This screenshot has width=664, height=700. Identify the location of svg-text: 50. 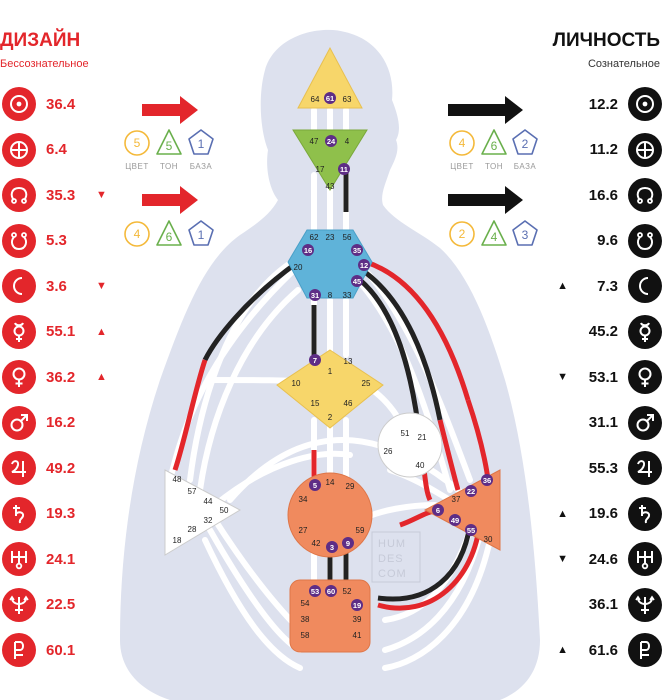
(224, 510).